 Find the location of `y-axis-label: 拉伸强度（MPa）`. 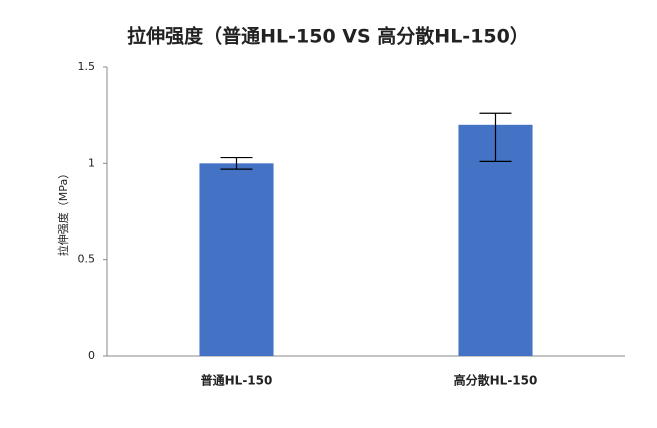

y-axis-label: 拉伸强度（MPa） is located at coordinates (63, 212).